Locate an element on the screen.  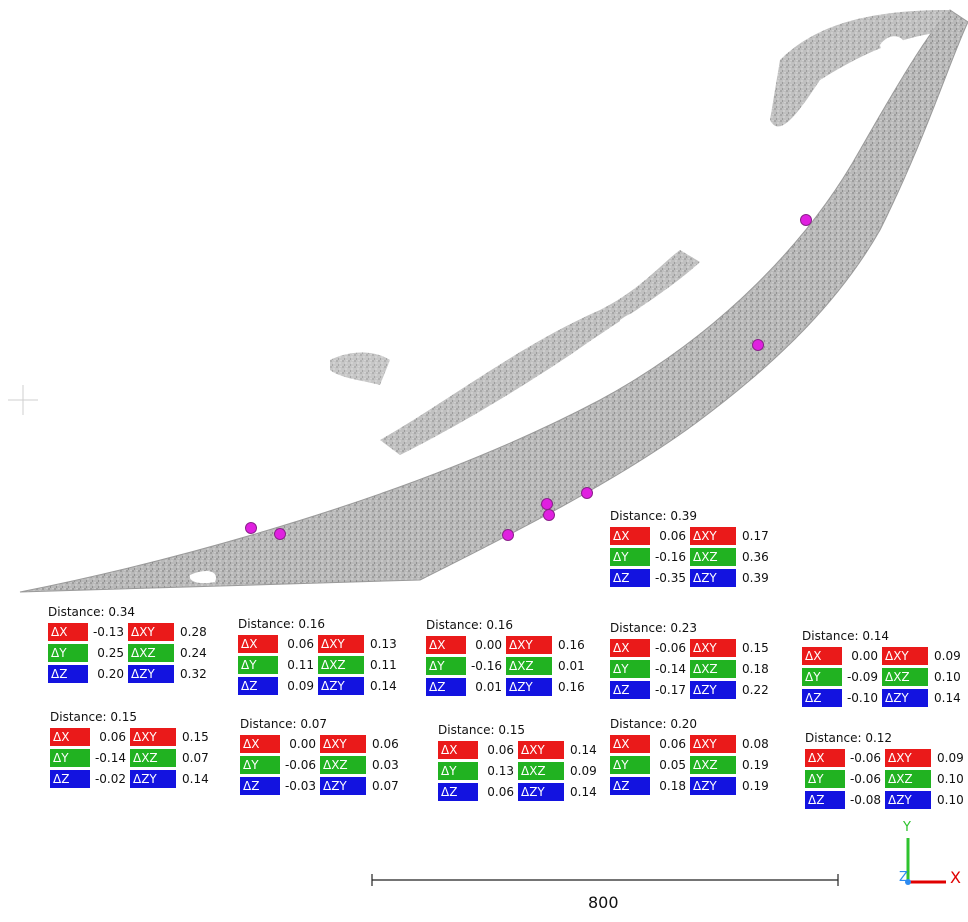
delta-row: ΔY -0.16 ΔXZ 0.01 is located at coordinates (511, 665).